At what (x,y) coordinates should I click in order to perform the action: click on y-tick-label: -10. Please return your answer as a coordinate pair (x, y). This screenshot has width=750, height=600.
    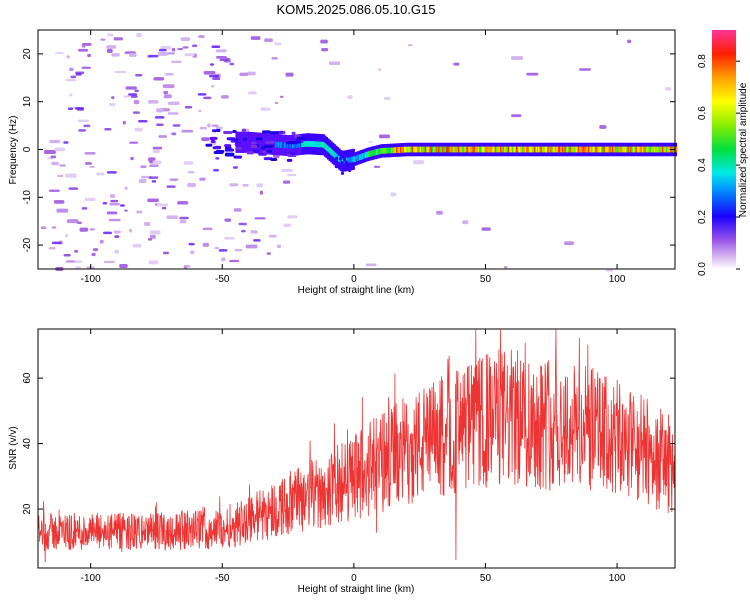
    Looking at the image, I should click on (27, 197).